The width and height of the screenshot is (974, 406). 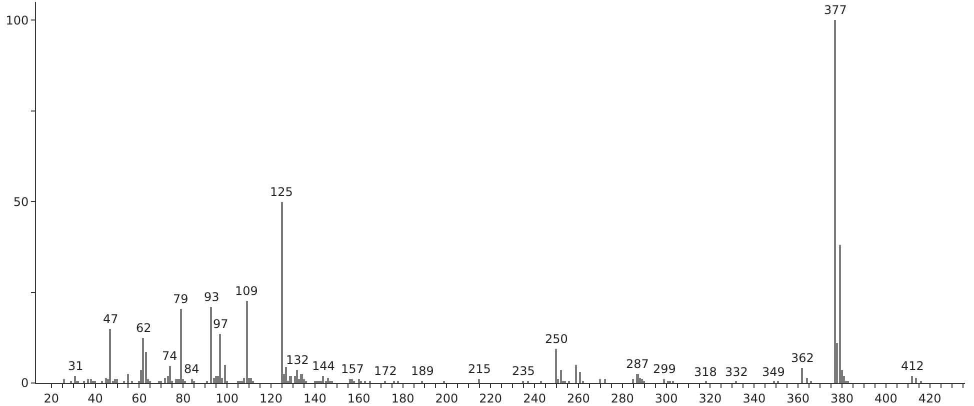 What do you see at coordinates (227, 398) in the screenshot?
I see `x-tick-label: 100` at bounding box center [227, 398].